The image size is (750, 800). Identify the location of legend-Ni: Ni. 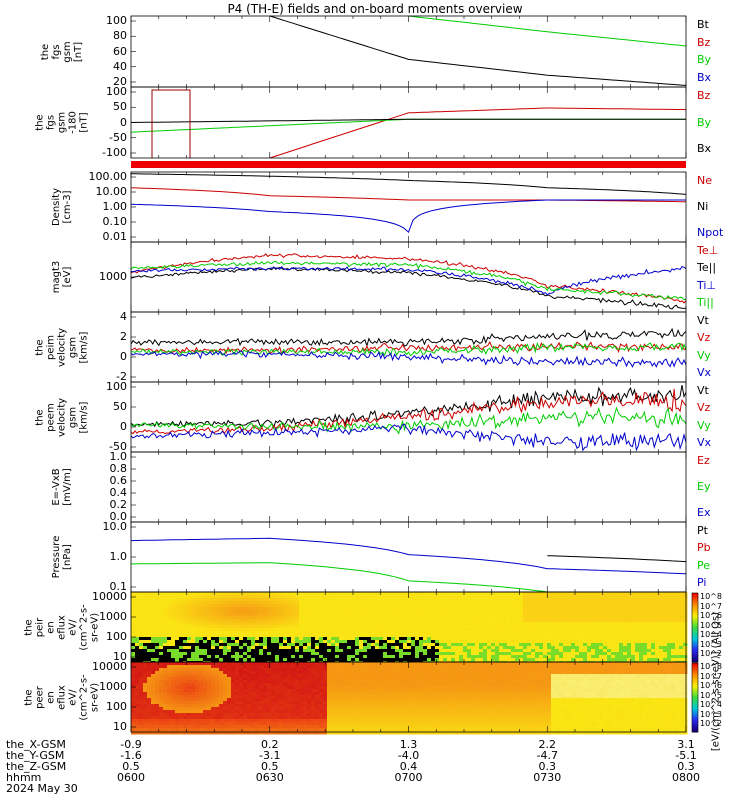
(703, 206).